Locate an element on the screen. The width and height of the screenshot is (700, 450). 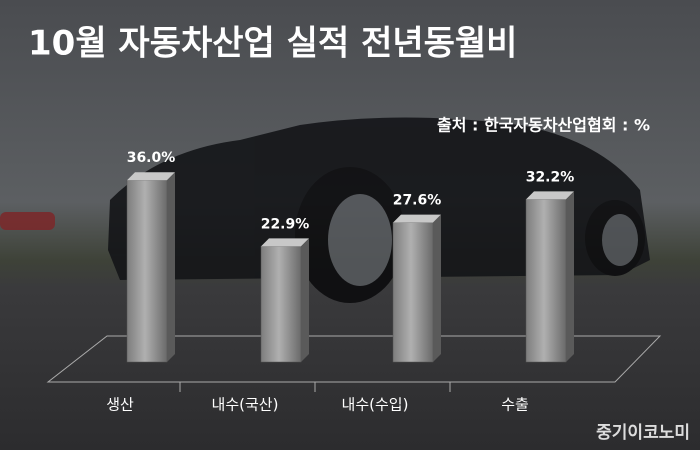
dividers is located at coordinates (315, 387).